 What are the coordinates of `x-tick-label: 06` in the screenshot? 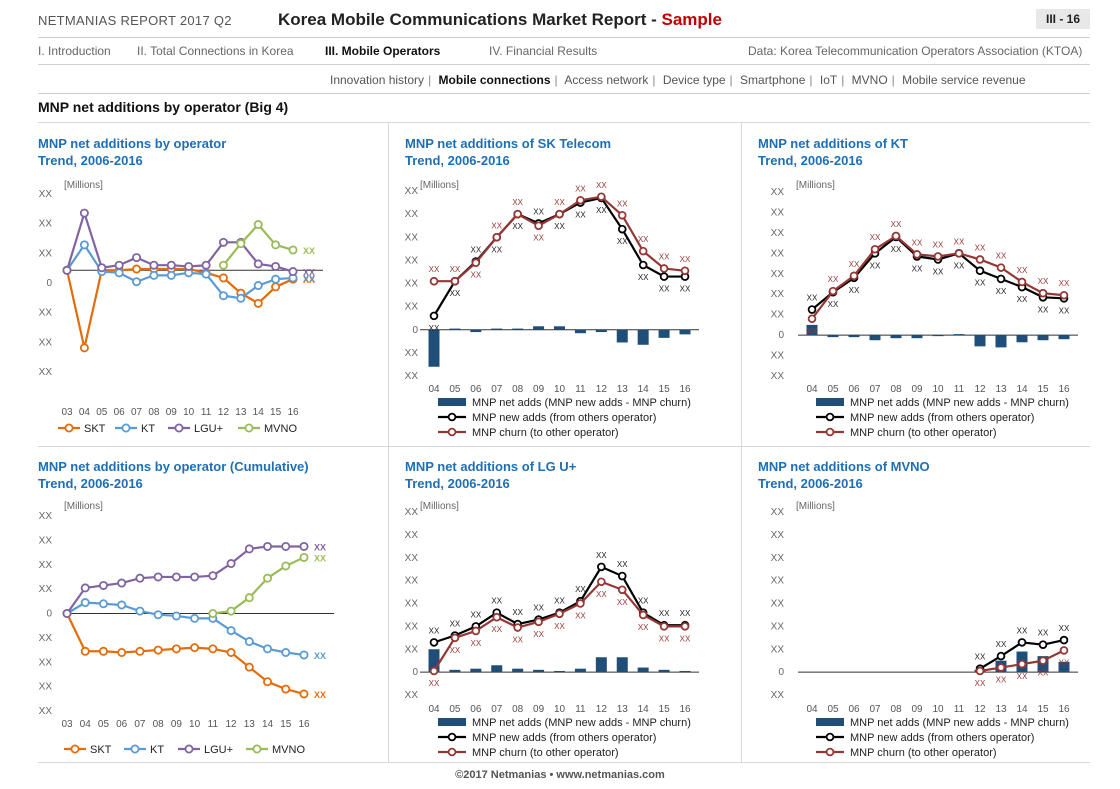 It's located at (854, 709).